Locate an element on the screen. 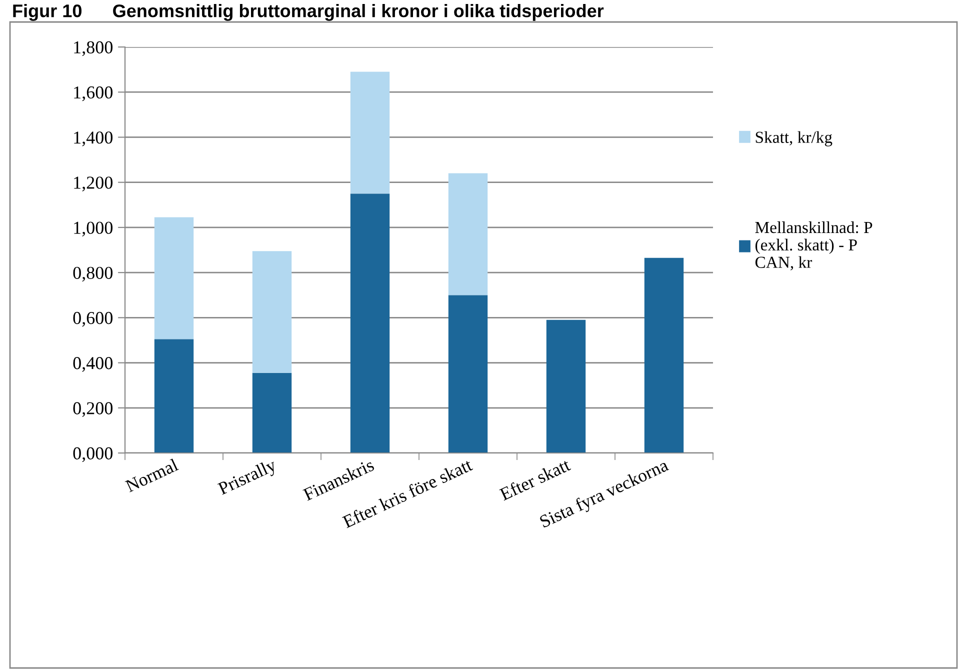 Image resolution: width=967 pixels, height=670 pixels. legend-label: Mellanskillnad: P (exkl. skatt) - P CAN, kr is located at coordinates (813, 245).